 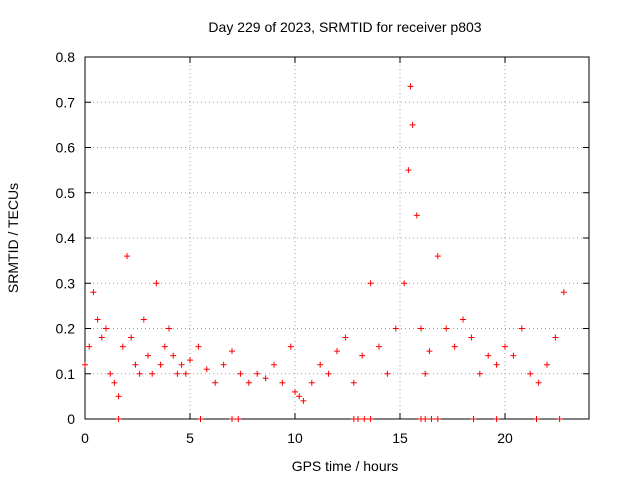 I want to click on y-tick-label: 0.3, so click(x=66, y=283).